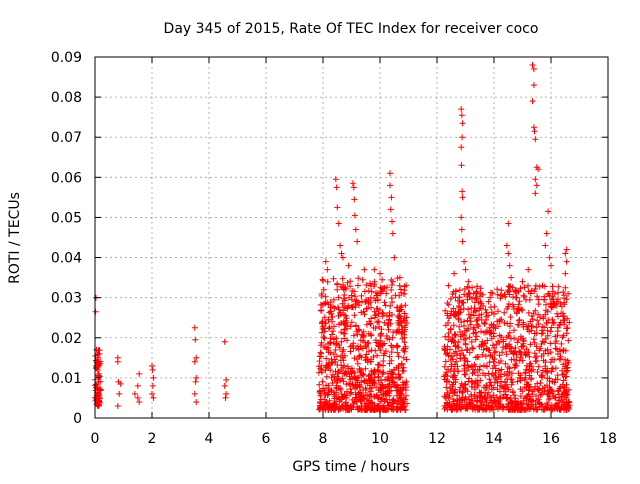 This screenshot has width=640, height=484. What do you see at coordinates (380, 439) in the screenshot?
I see `x-tick-label: 10` at bounding box center [380, 439].